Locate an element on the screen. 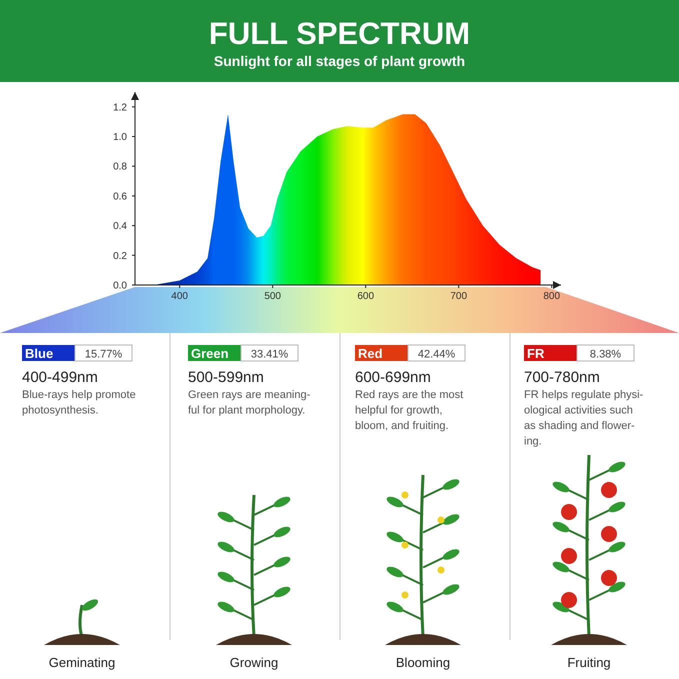 The image size is (679, 679). y-tick-label: 0.8 is located at coordinates (120, 167).